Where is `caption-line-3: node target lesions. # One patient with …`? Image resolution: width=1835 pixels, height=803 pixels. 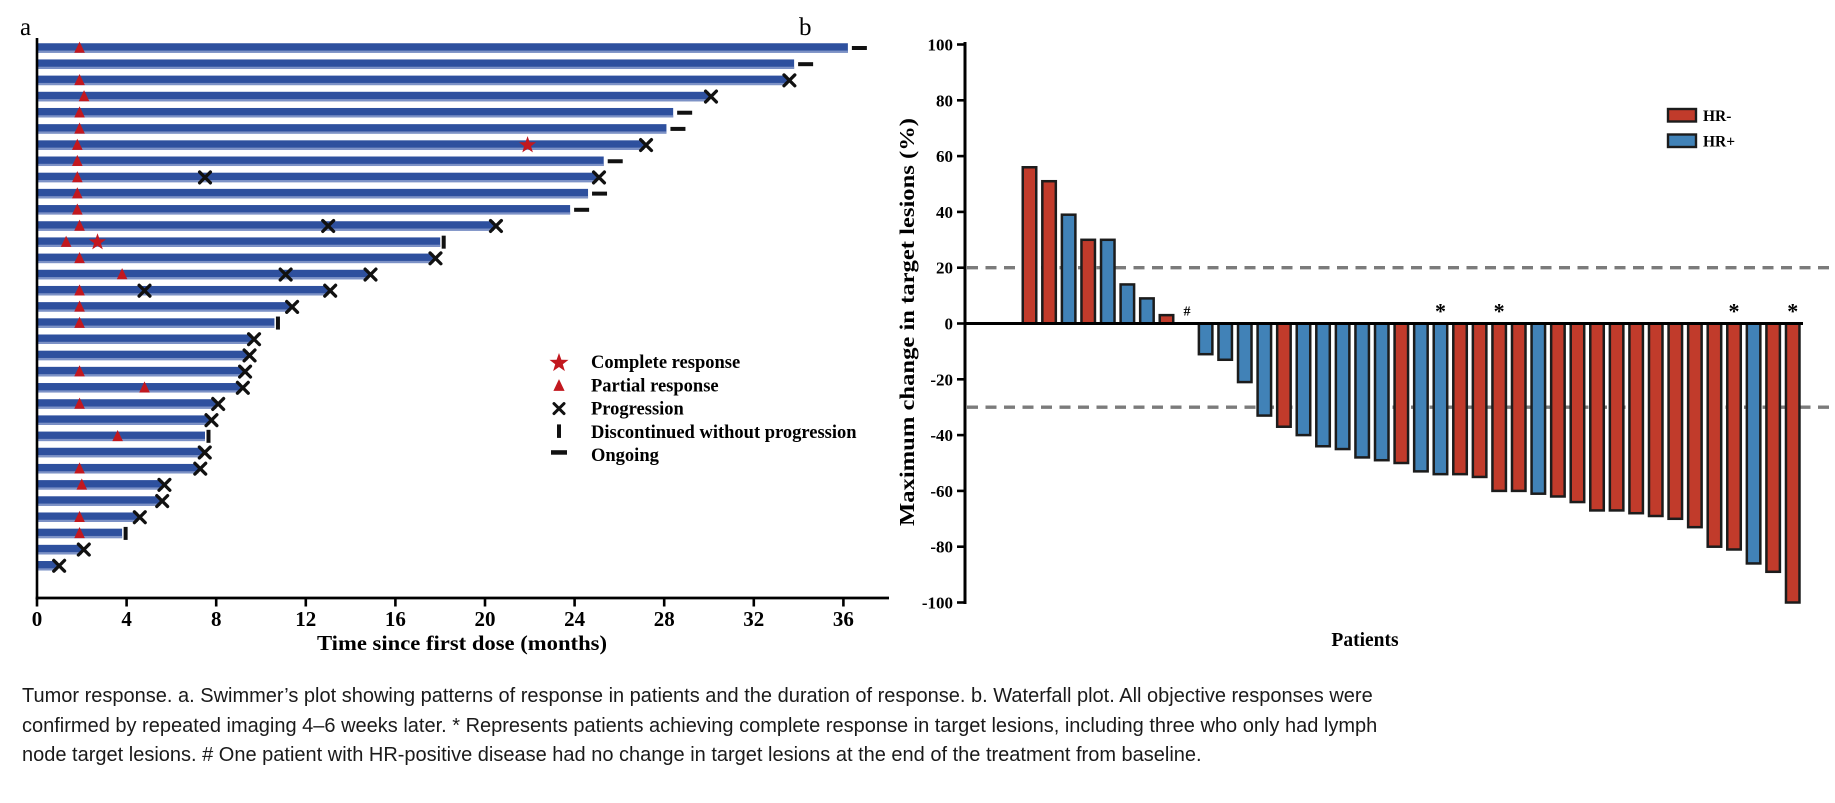
caption-line-3: node target lesions. # One patient with … is located at coordinates (612, 755).